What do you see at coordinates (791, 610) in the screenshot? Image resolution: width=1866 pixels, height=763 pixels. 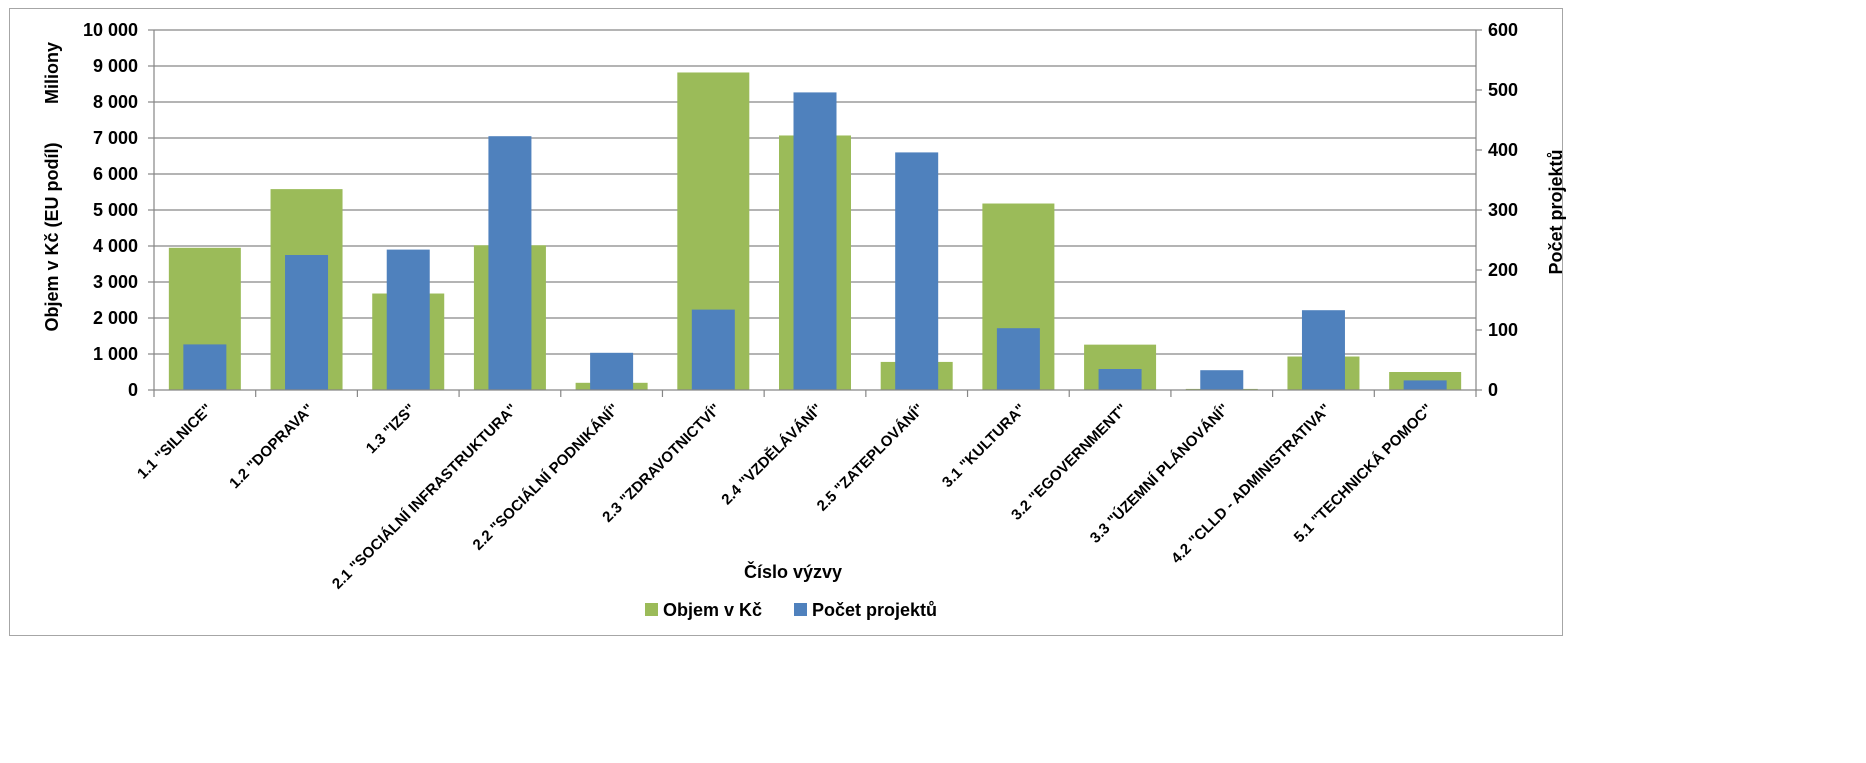 I see `legend: Objem v Kč Počet projektů` at bounding box center [791, 610].